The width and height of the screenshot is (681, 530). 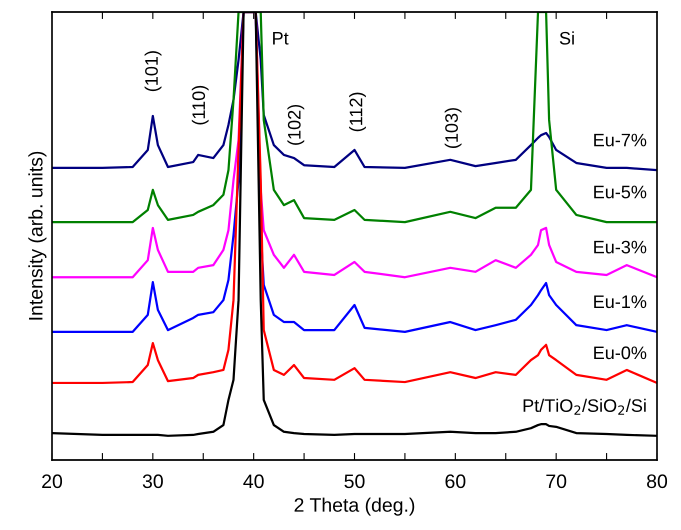 I want to click on x-tick-label: 60, so click(x=456, y=481).